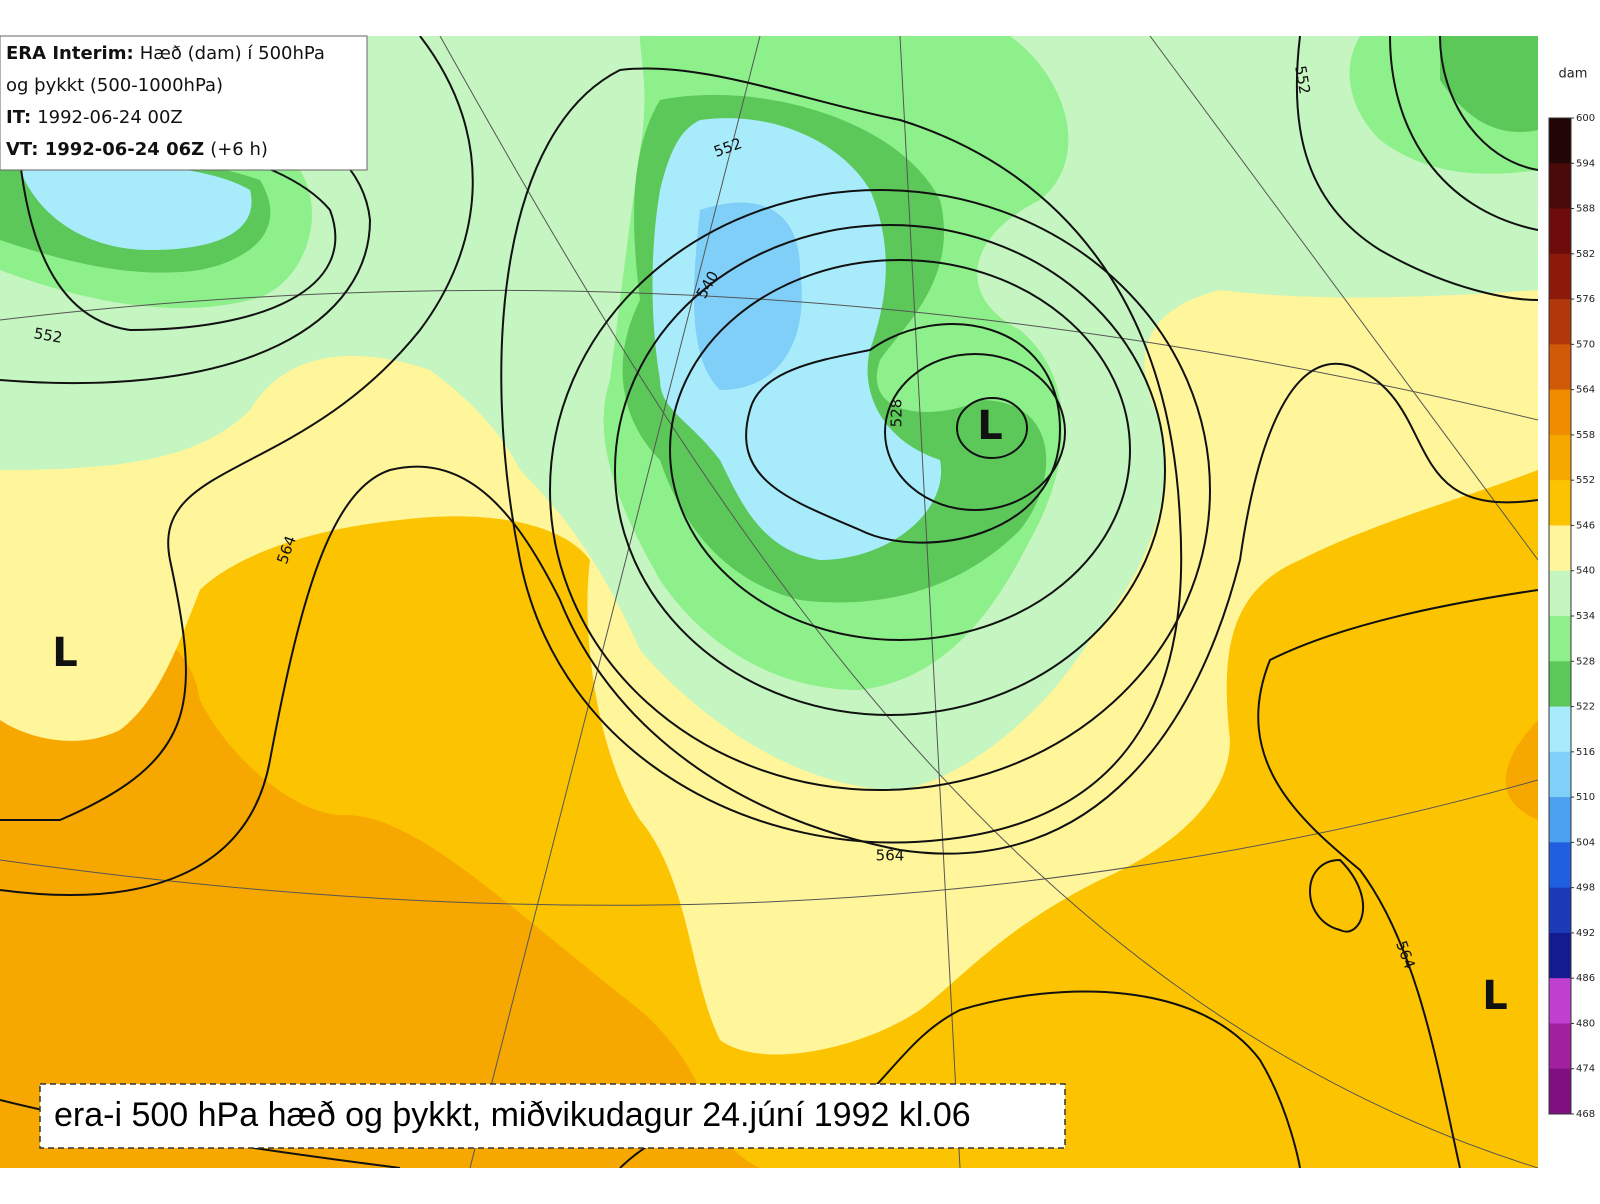  Describe the element at coordinates (1585, 707) in the screenshot. I see `colorbar-tick-label: 522` at that location.